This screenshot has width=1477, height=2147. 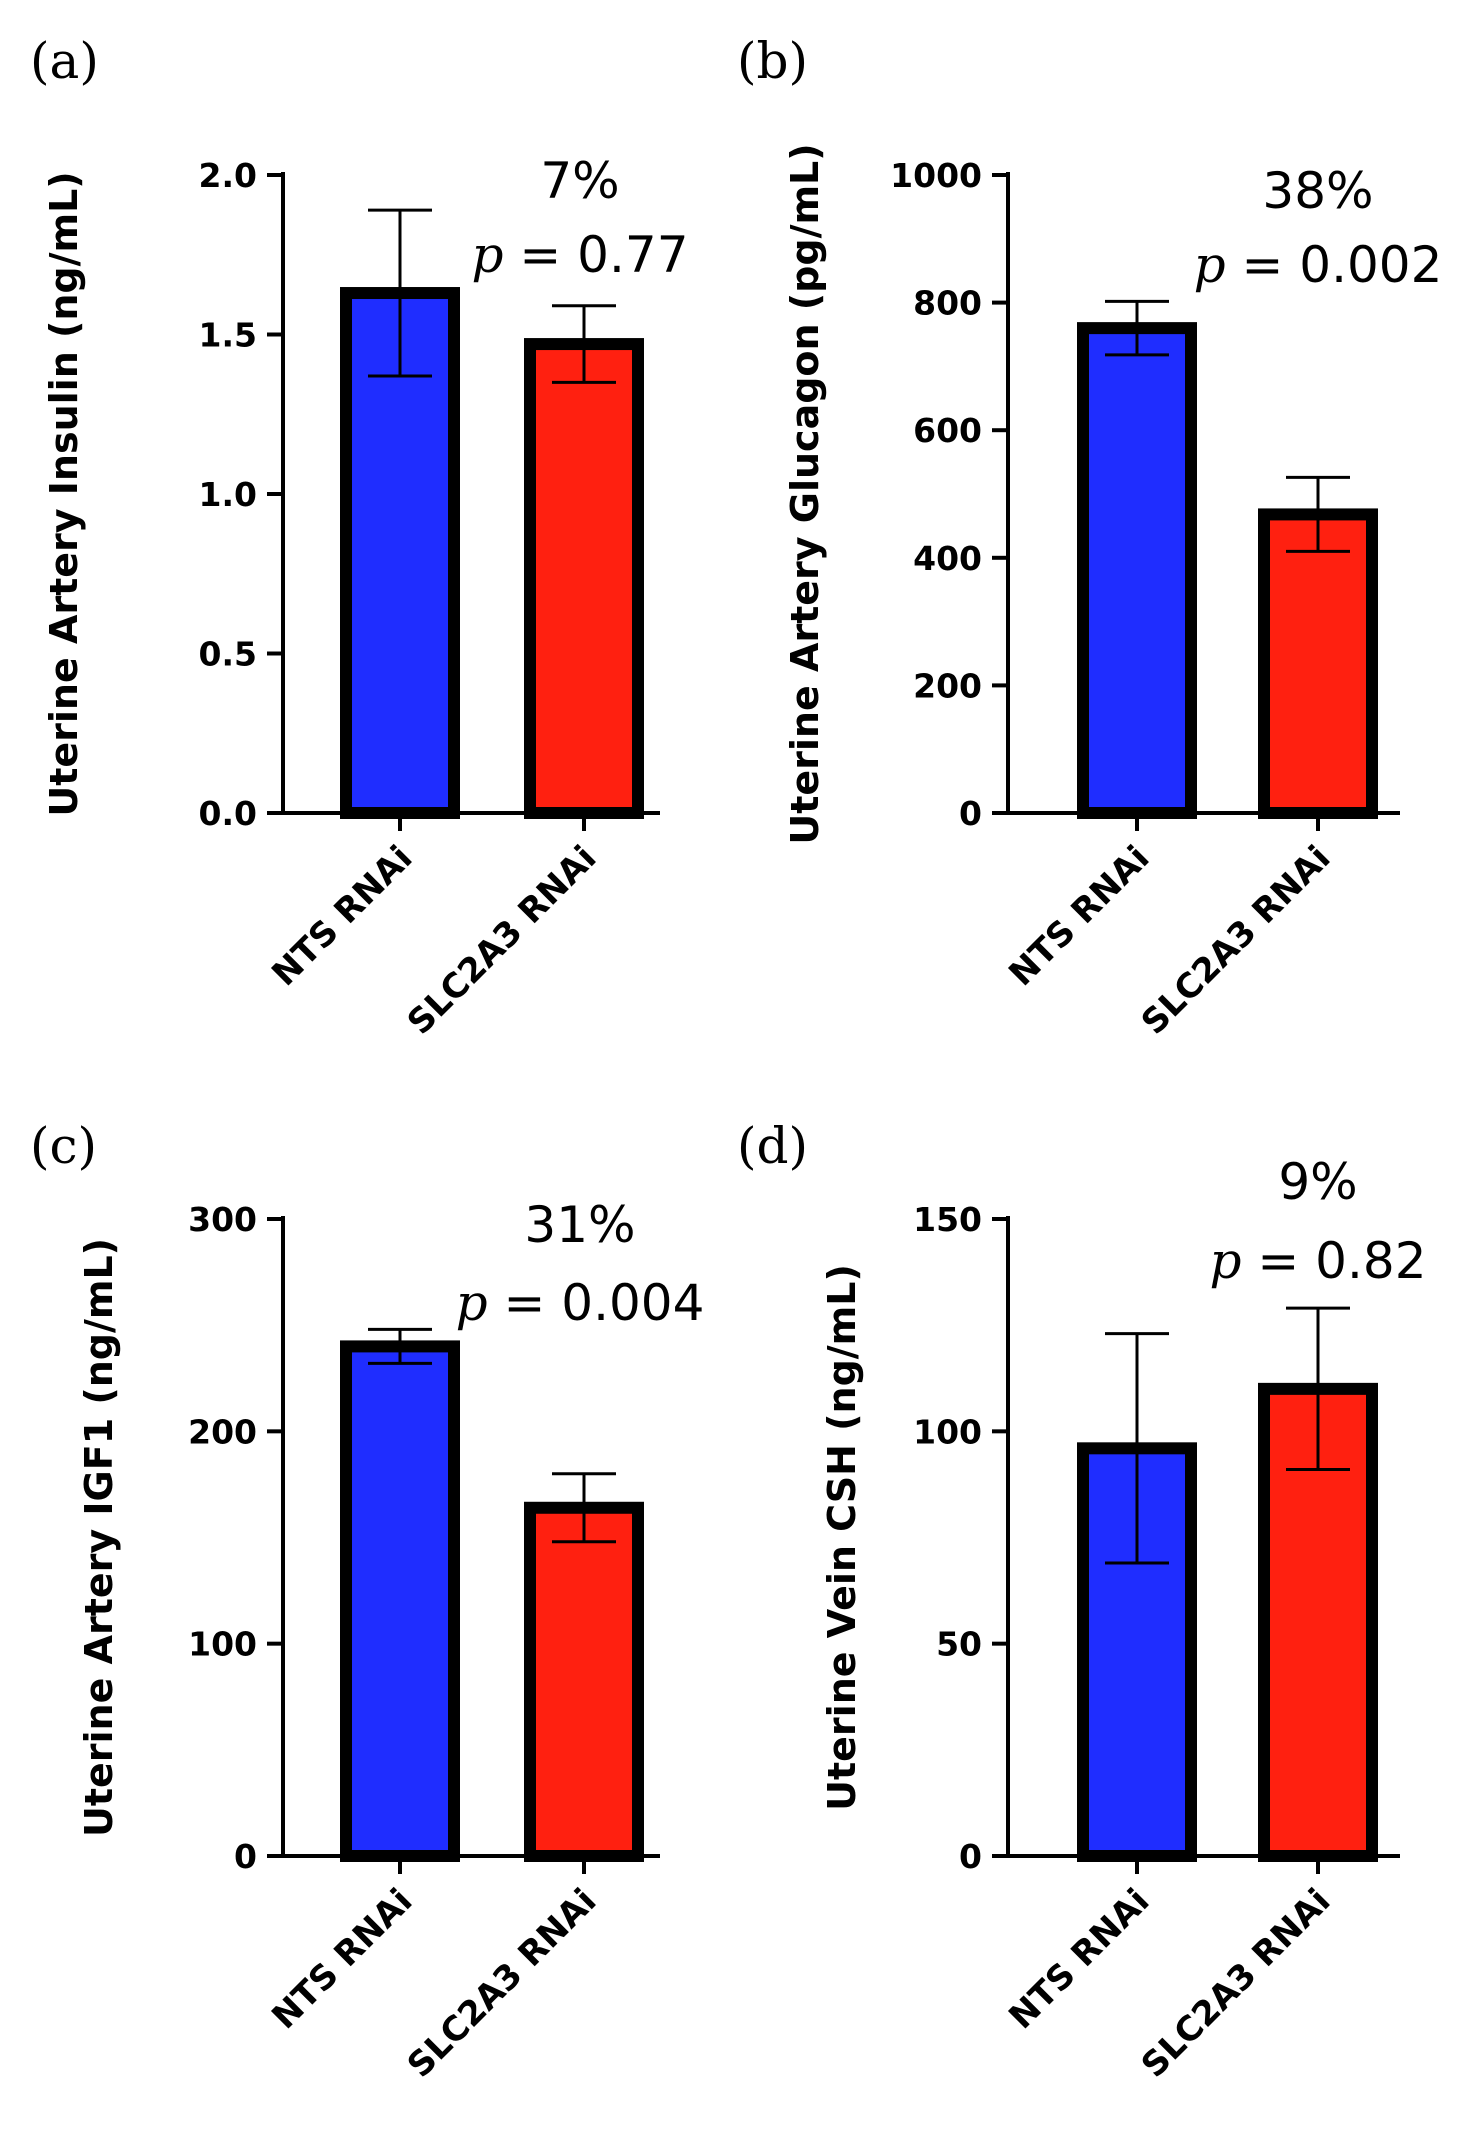 What do you see at coordinates (580, 1303) in the screenshot?
I see `p-value-label: p = 0.004` at bounding box center [580, 1303].